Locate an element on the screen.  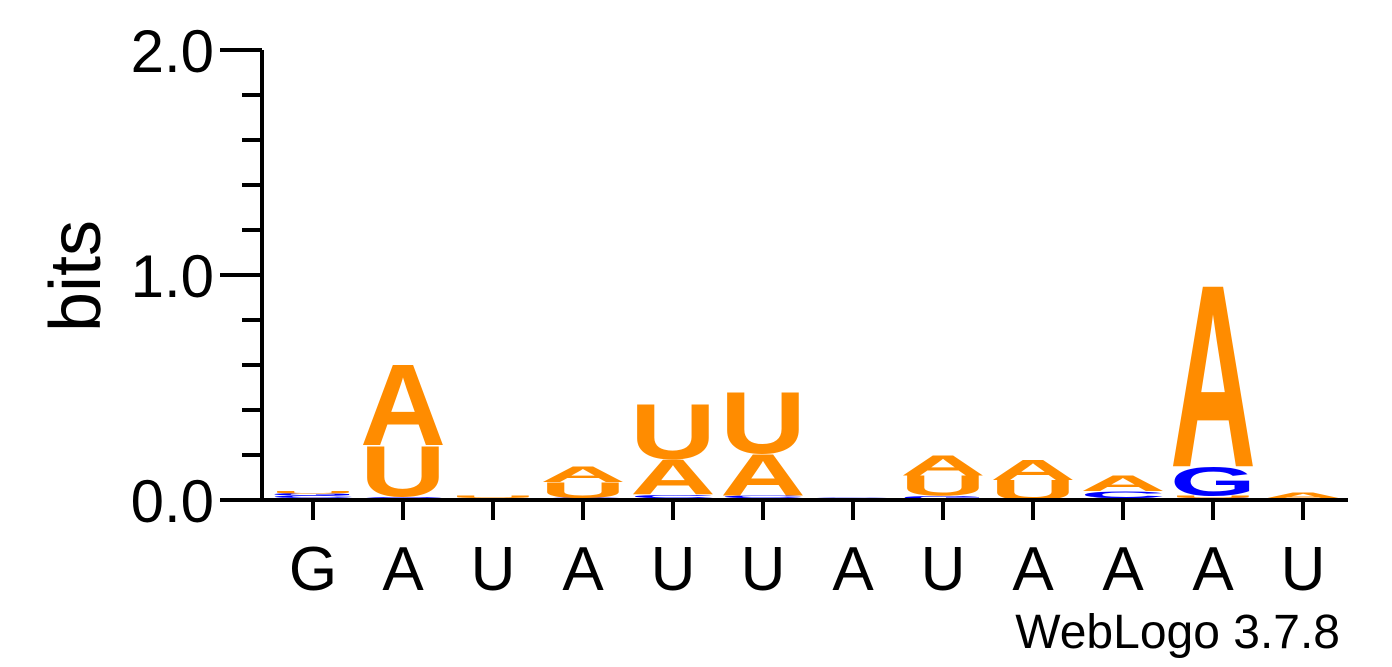
y-tick-label: 2.0 is located at coordinates (172, 51).